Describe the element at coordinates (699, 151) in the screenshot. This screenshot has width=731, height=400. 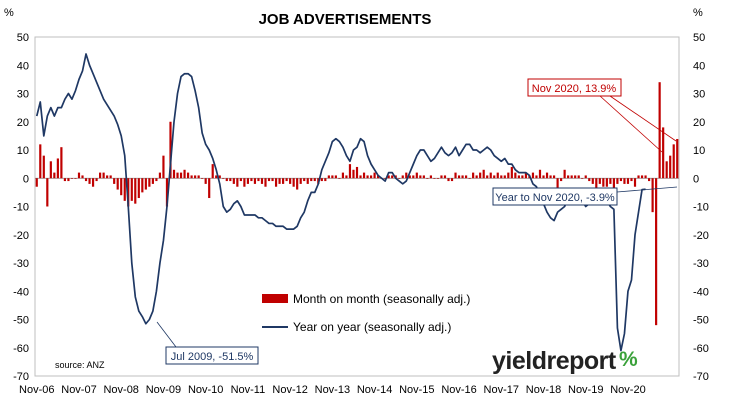
I see `right-tick-label: 10` at that location.